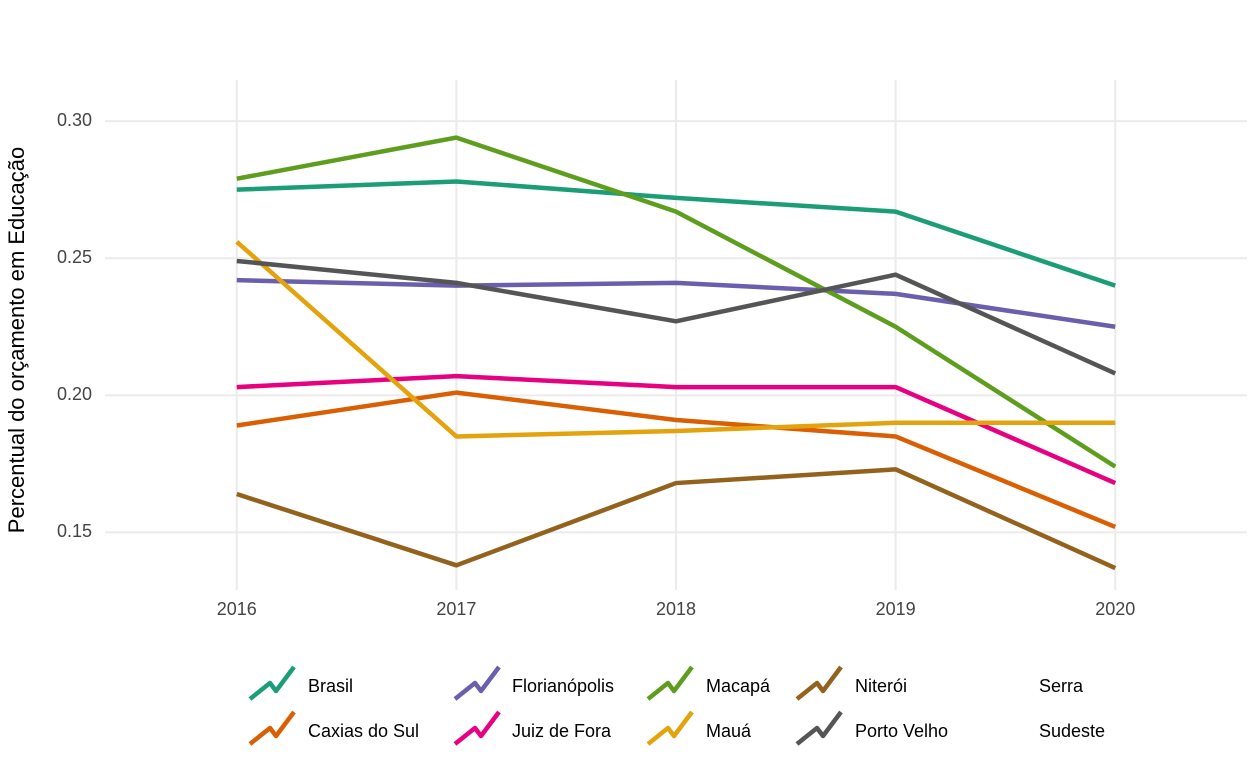 This screenshot has height=768, width=1248. Describe the element at coordinates (74, 120) in the screenshot. I see `y-tick-label: 0.30` at that location.